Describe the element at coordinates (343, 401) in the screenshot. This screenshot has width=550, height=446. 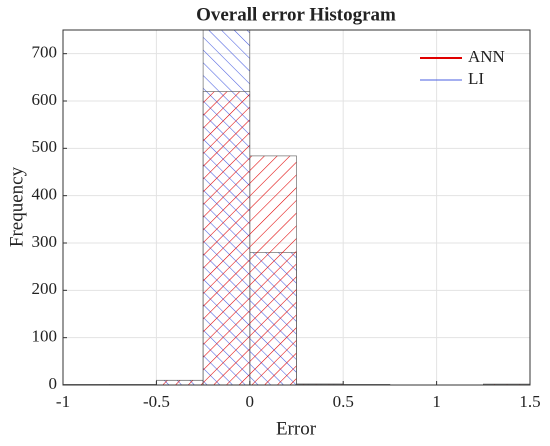
I see `x-tick-label: 0.5` at that location.